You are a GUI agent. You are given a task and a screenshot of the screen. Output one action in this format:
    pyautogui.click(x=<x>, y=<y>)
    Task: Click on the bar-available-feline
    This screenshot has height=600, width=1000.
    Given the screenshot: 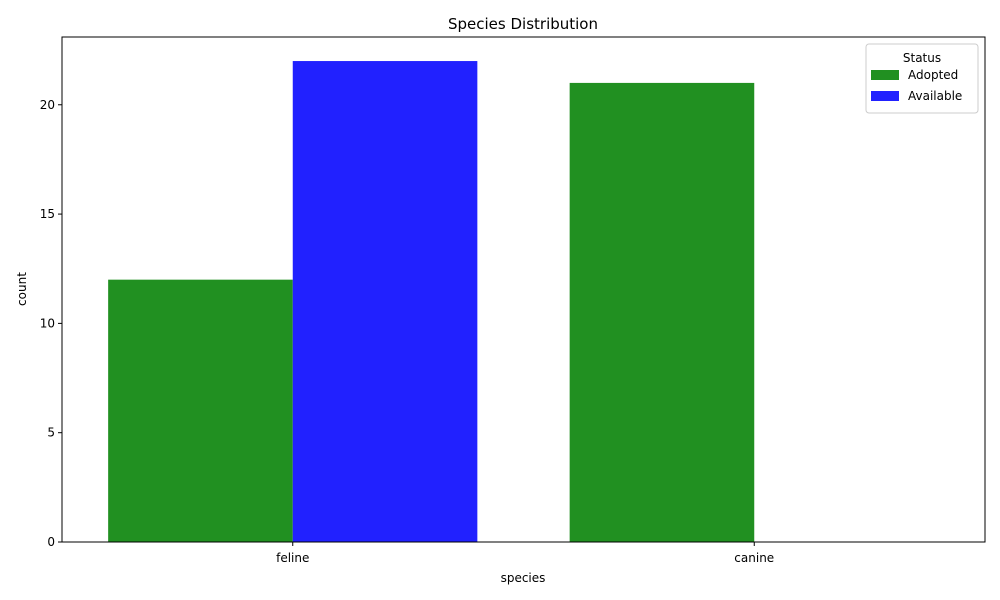 What is the action you would take?
    pyautogui.click(x=385, y=302)
    